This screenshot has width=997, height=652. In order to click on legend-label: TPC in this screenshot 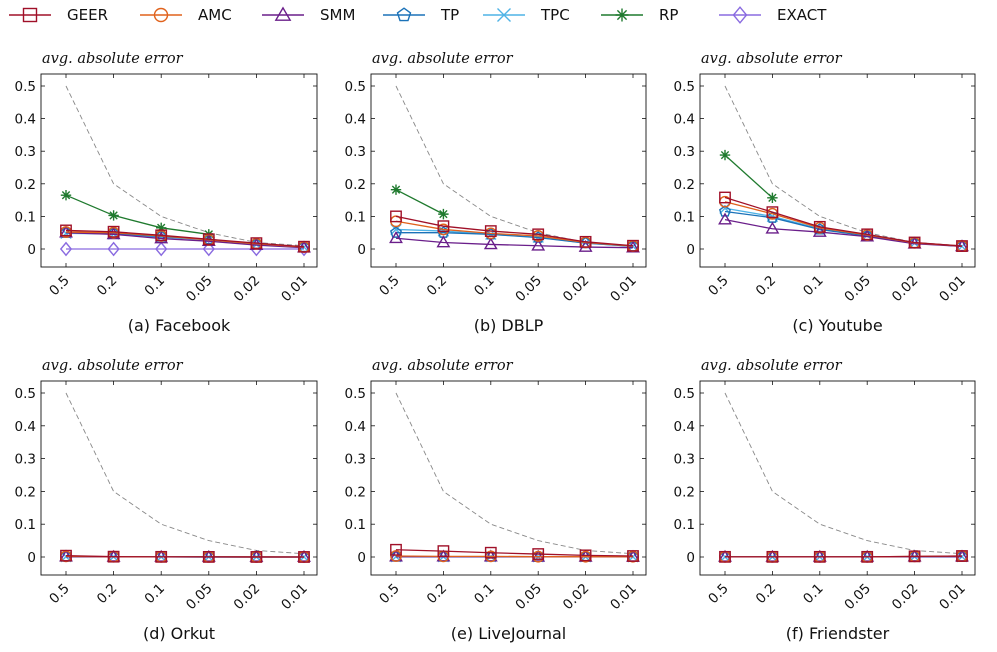, I will do `click(555, 15)`.